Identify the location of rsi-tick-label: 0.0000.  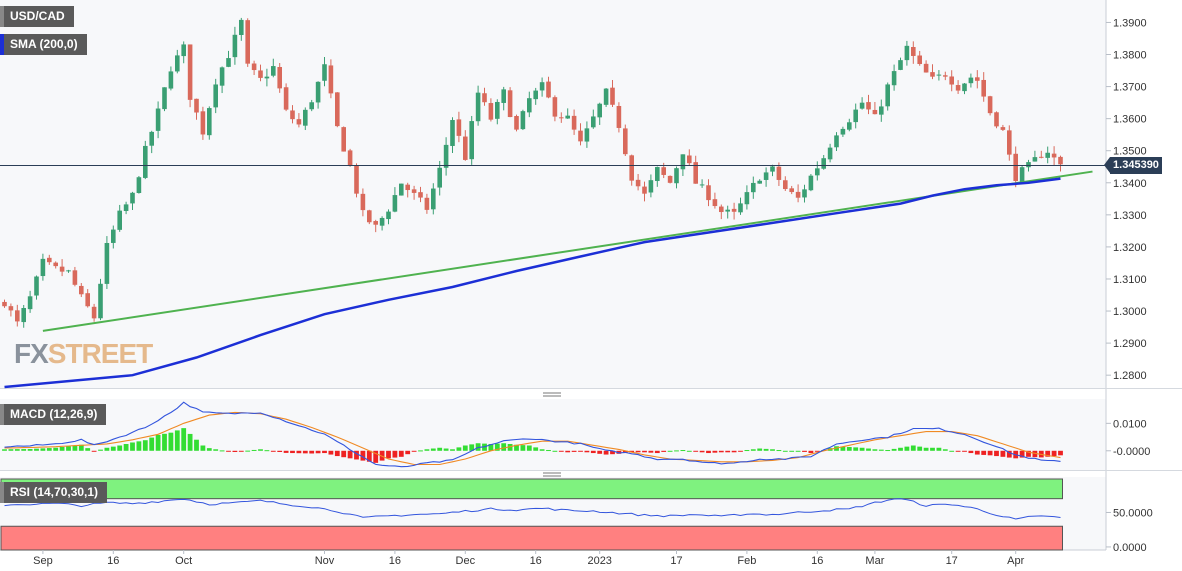
(1130, 548).